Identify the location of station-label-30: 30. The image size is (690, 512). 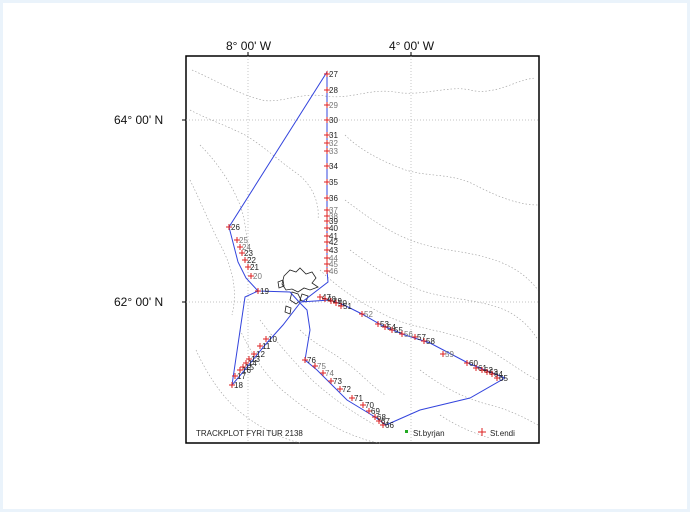
(333, 120).